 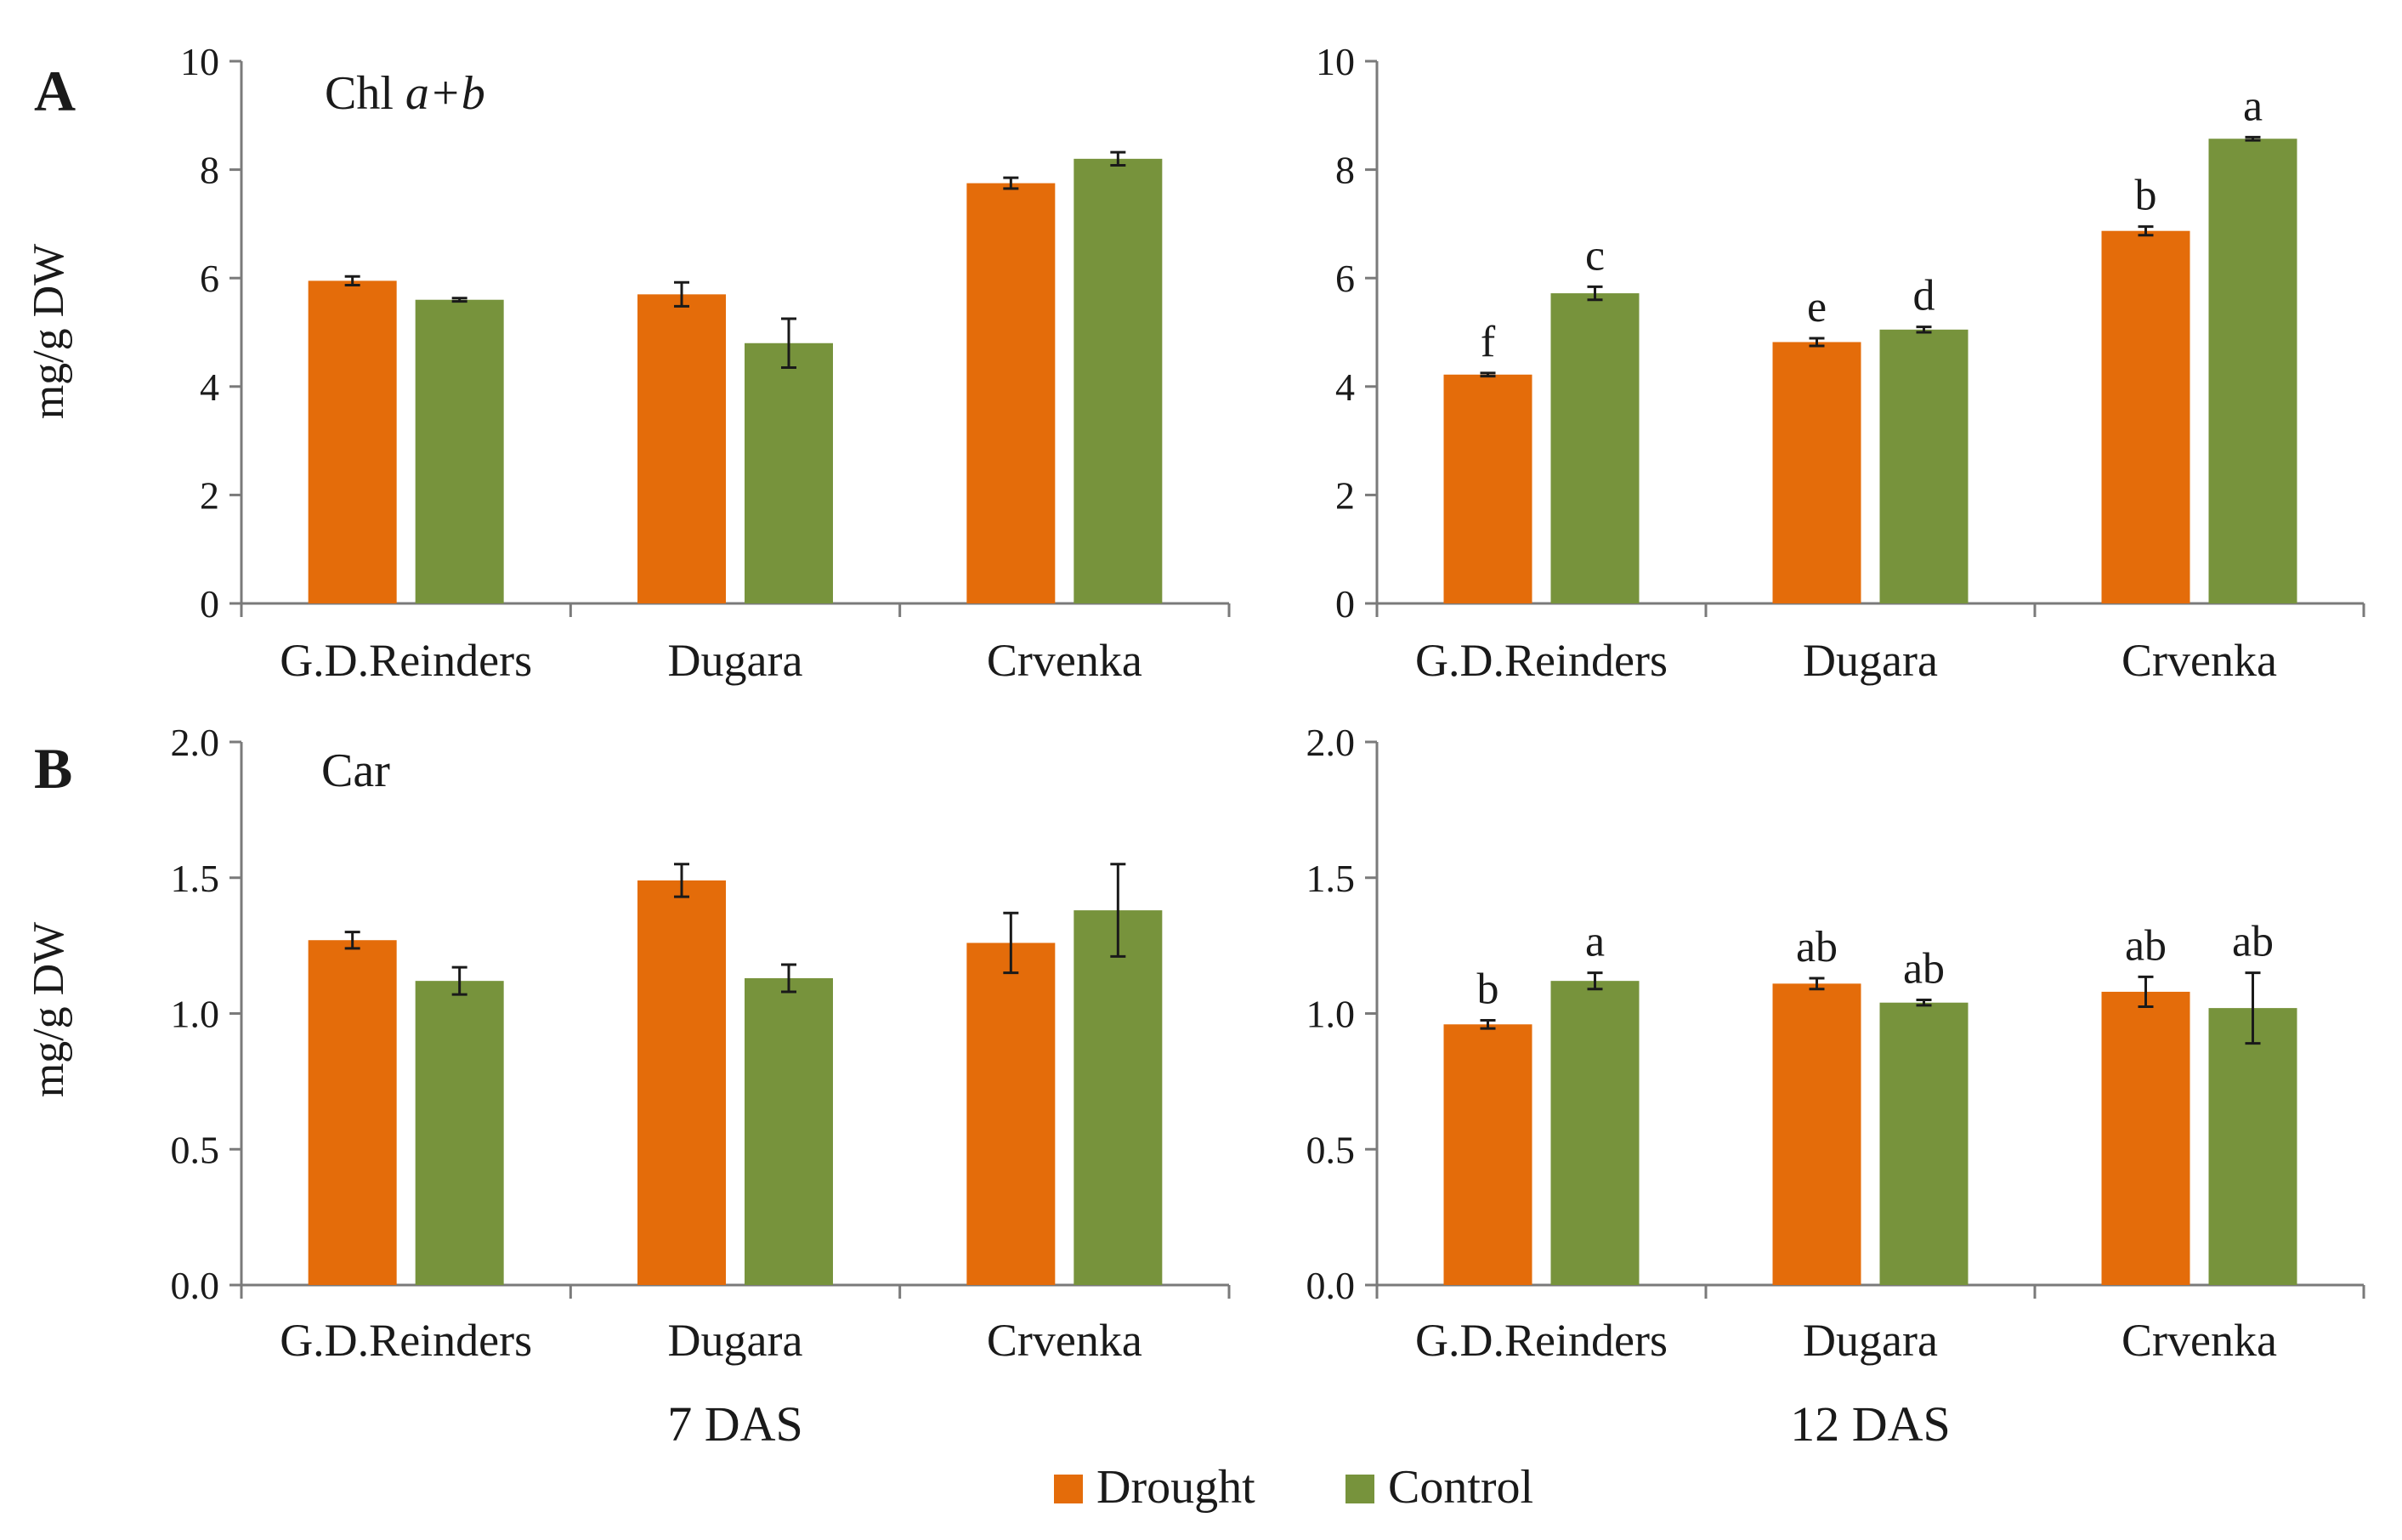 I want to click on legend-label-control: Control, so click(x=1460, y=1487).